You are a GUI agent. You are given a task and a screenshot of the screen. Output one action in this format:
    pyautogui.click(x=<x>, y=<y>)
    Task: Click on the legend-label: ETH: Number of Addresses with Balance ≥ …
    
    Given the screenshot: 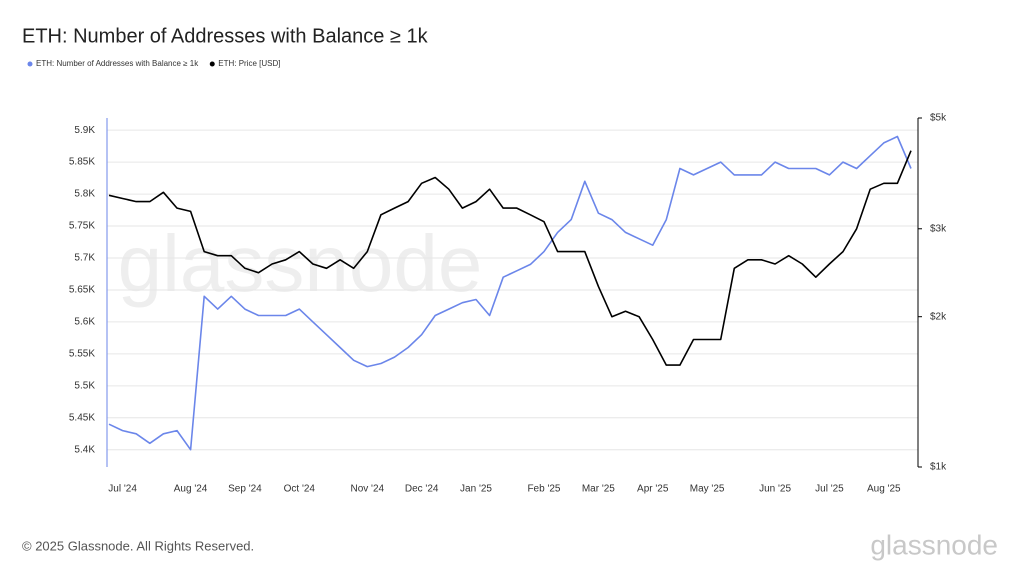 What is the action you would take?
    pyautogui.click(x=117, y=63)
    